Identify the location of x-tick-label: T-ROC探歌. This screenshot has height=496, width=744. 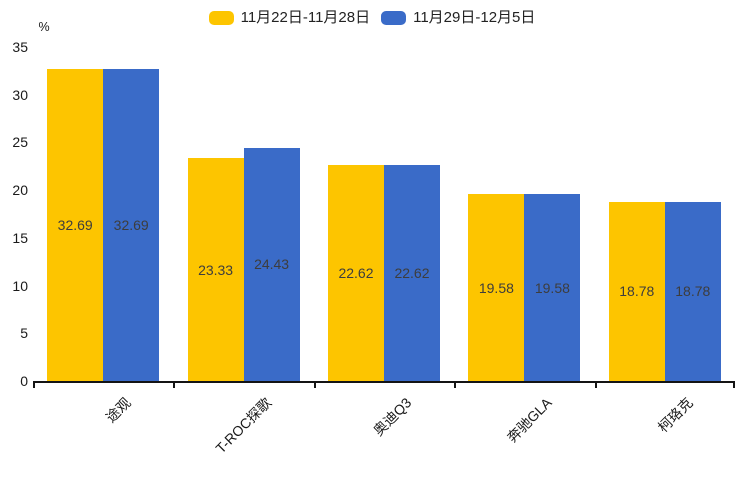
(243, 425).